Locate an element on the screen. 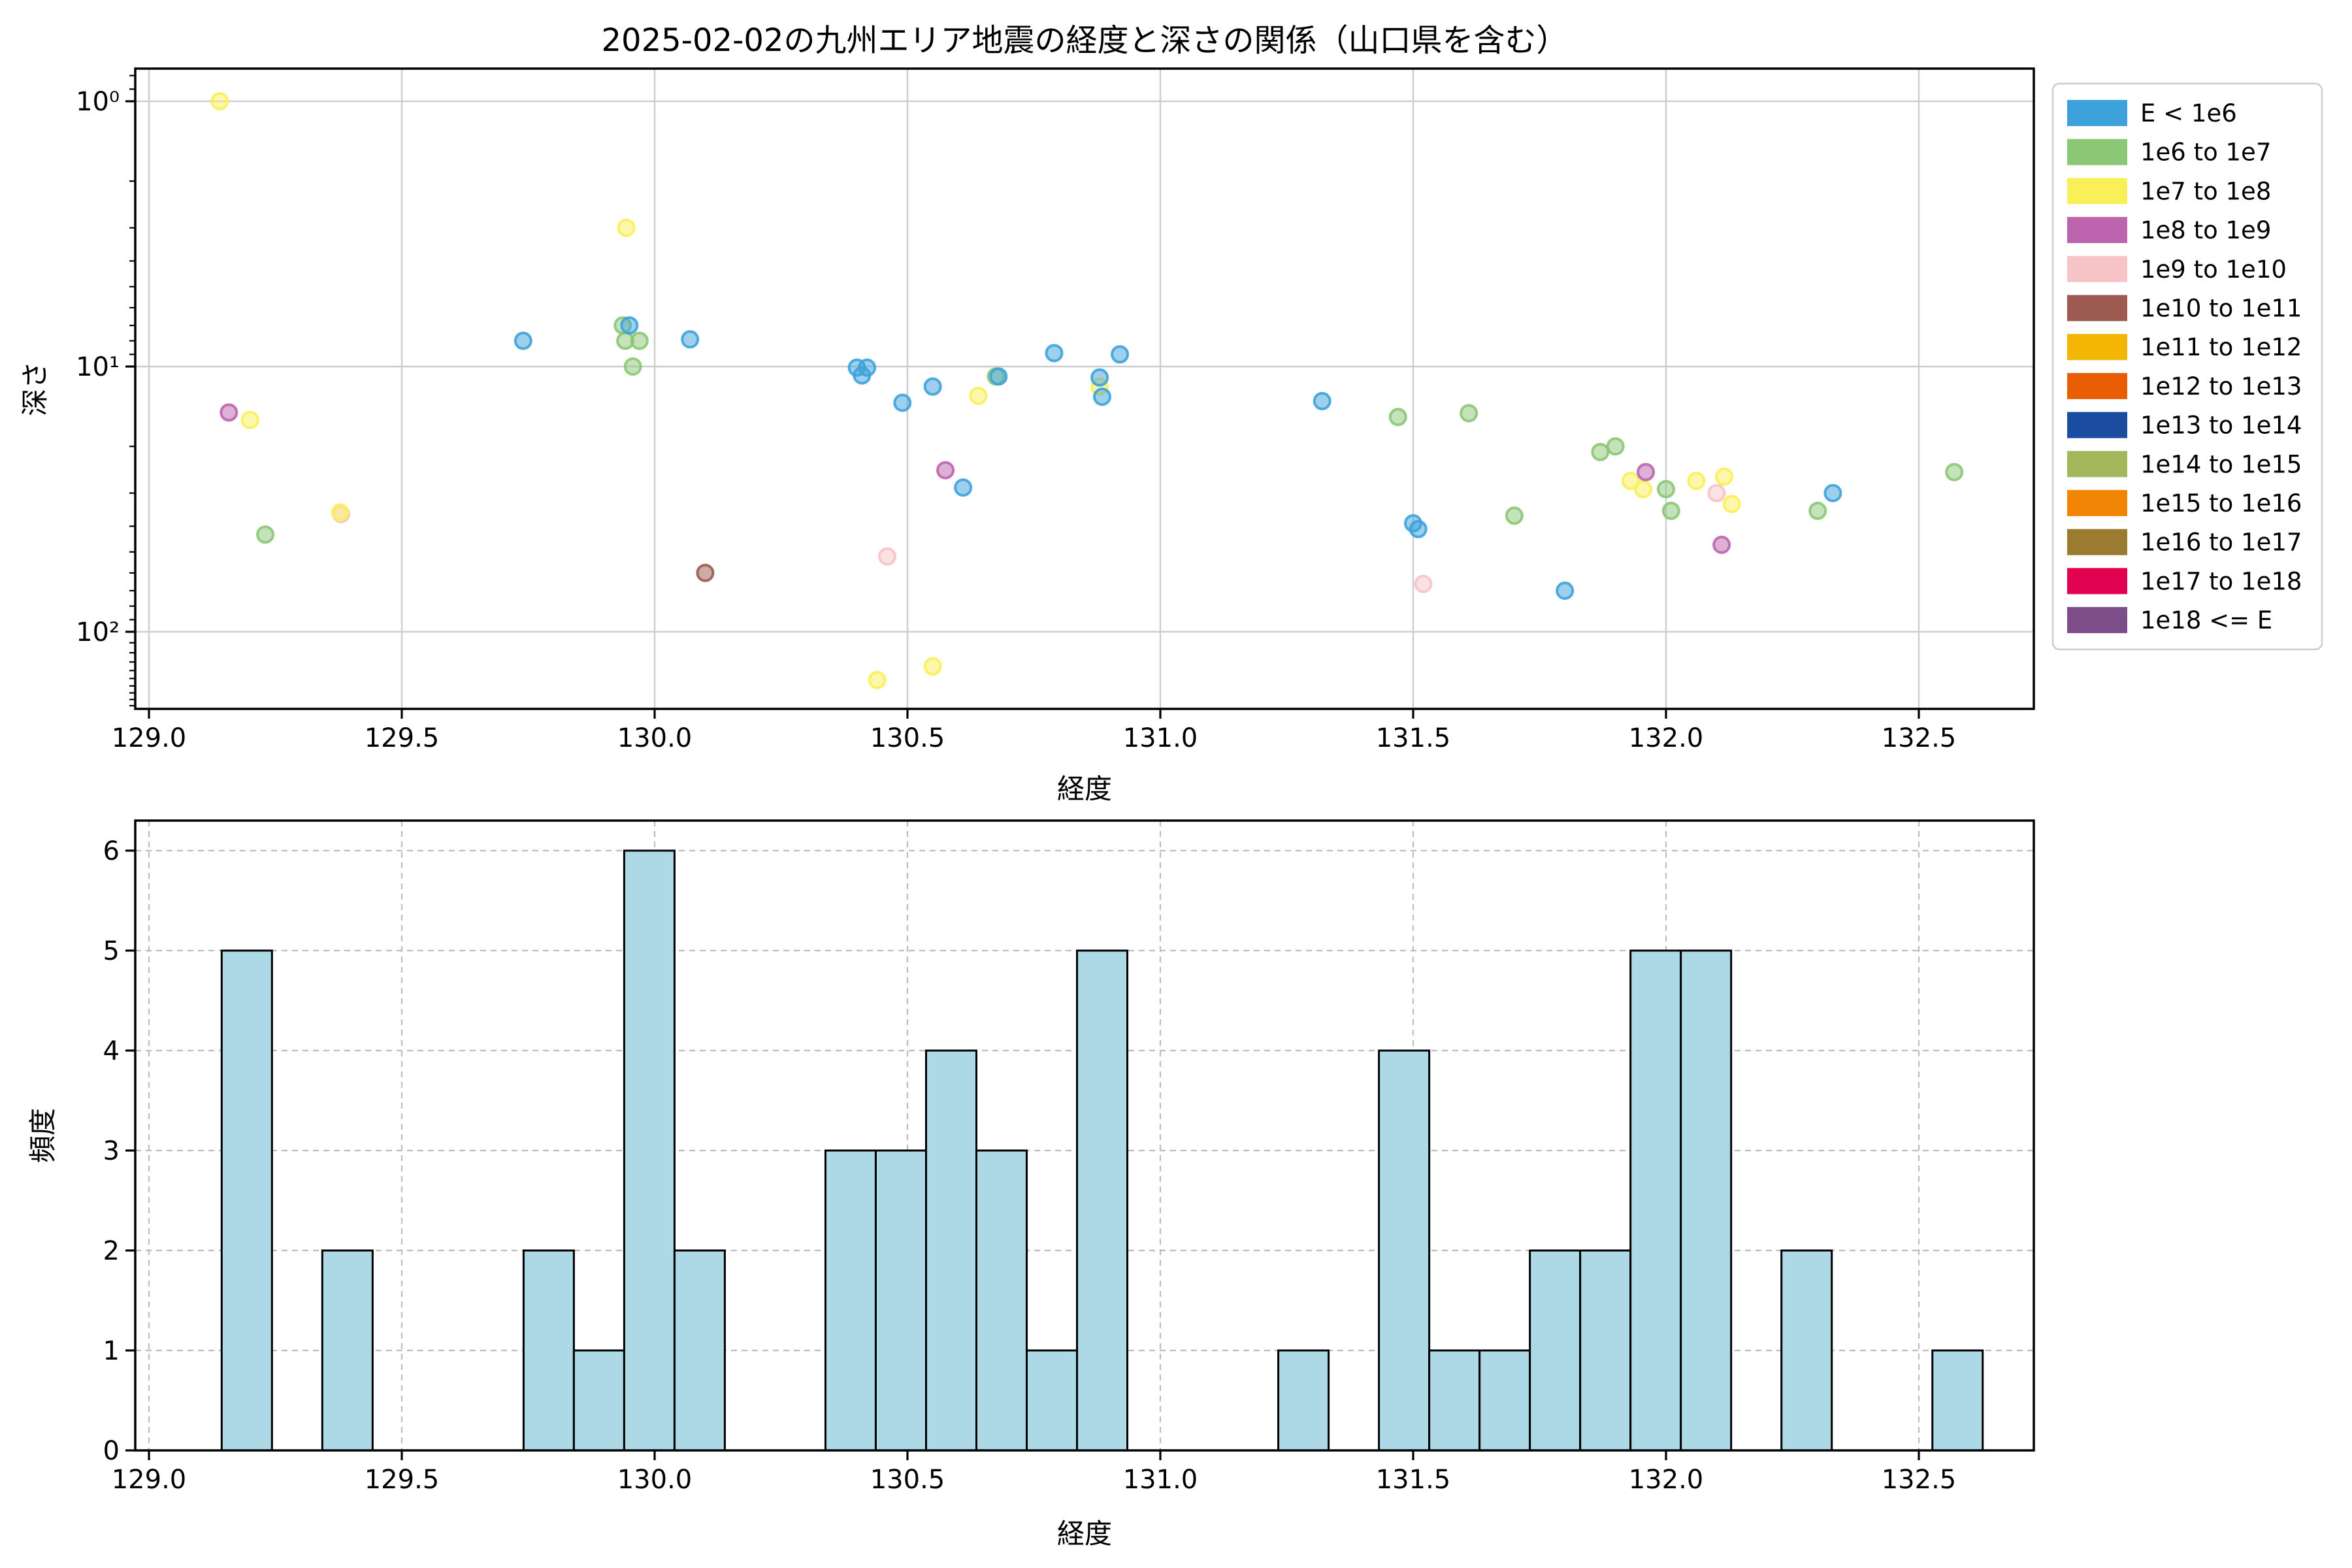 The image size is (2352, 1568). legend-entry-label: 1e15 to 1e16 is located at coordinates (2221, 503).